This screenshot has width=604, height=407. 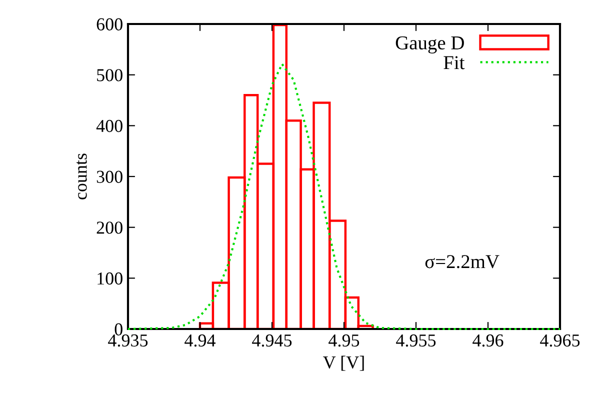 I want to click on x-tick-label: 4.955, so click(x=416, y=340).